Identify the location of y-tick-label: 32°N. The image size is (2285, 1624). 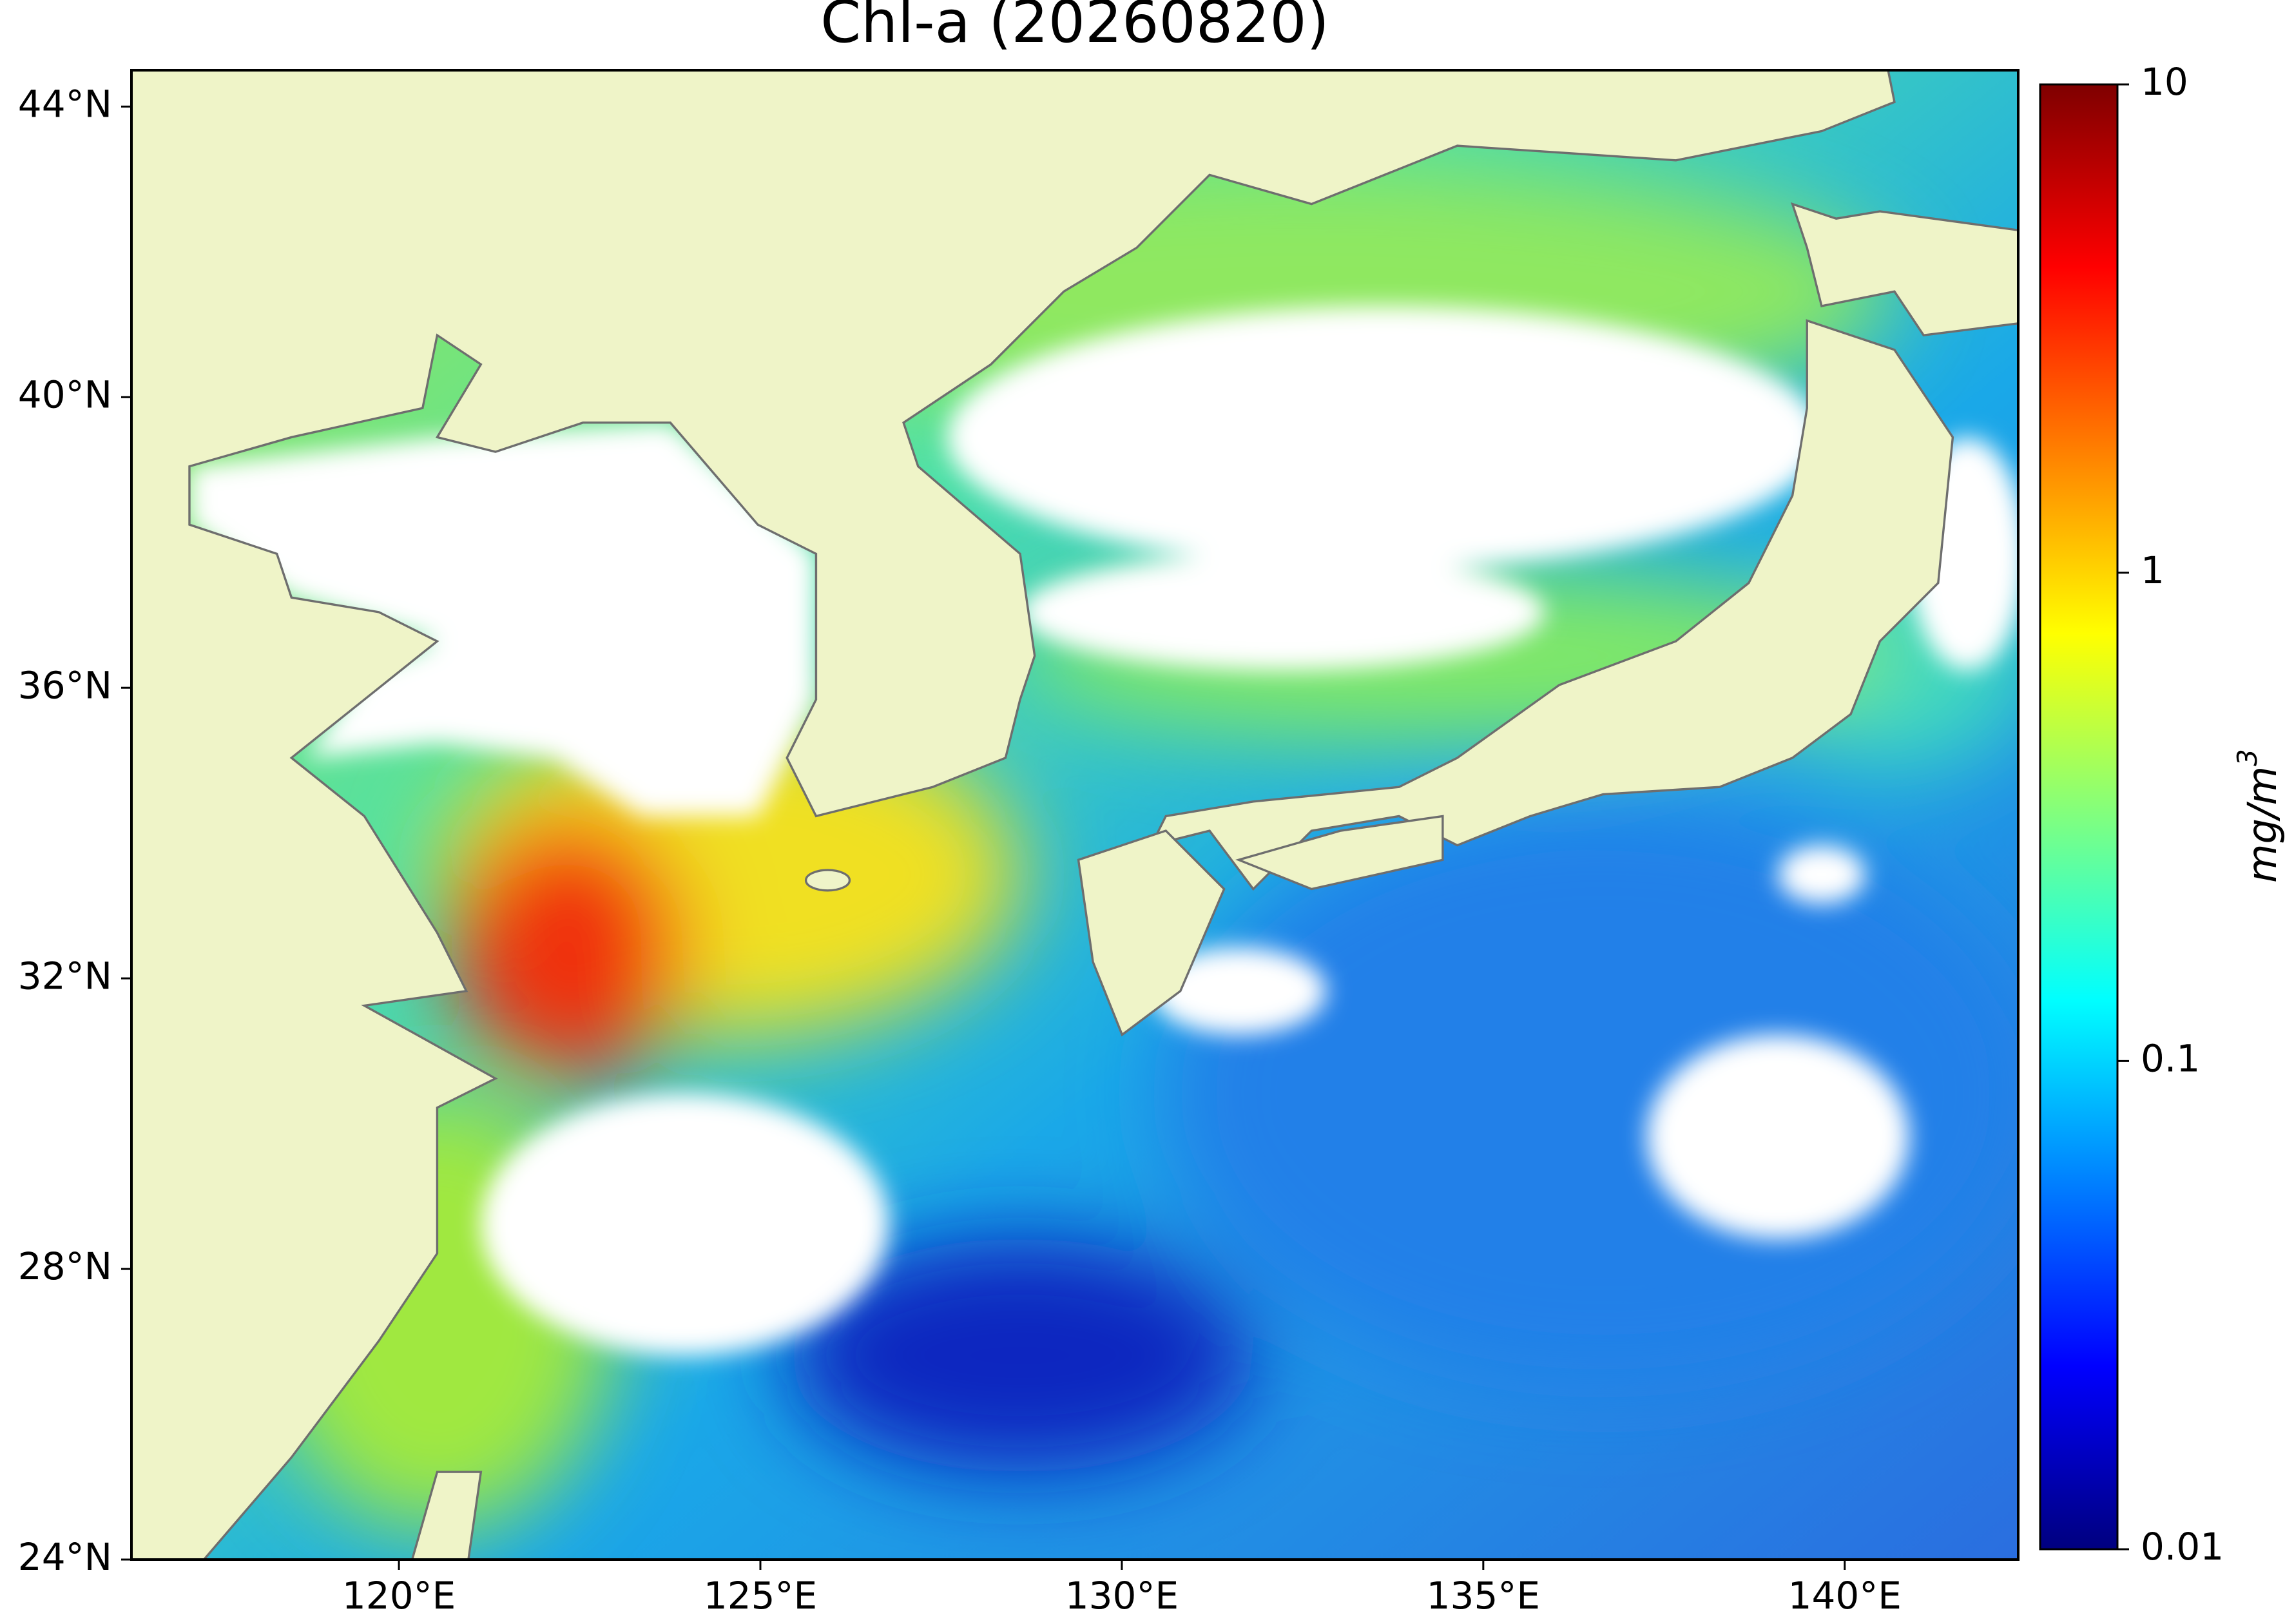
(65, 976).